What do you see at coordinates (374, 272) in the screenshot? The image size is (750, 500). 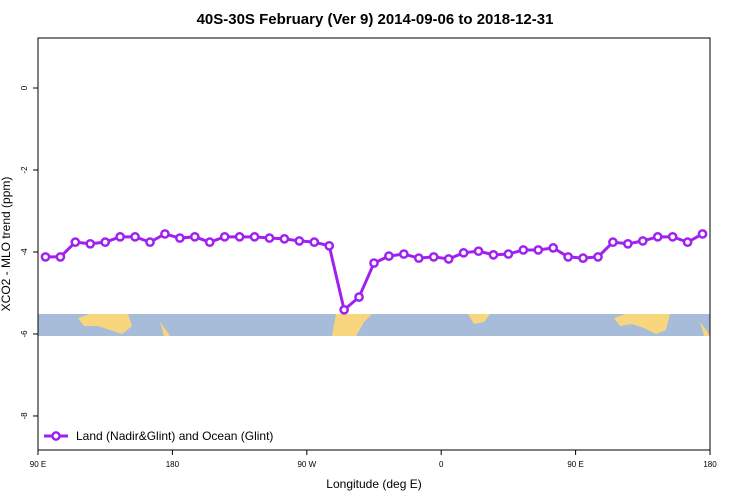 I see `series-line` at bounding box center [374, 272].